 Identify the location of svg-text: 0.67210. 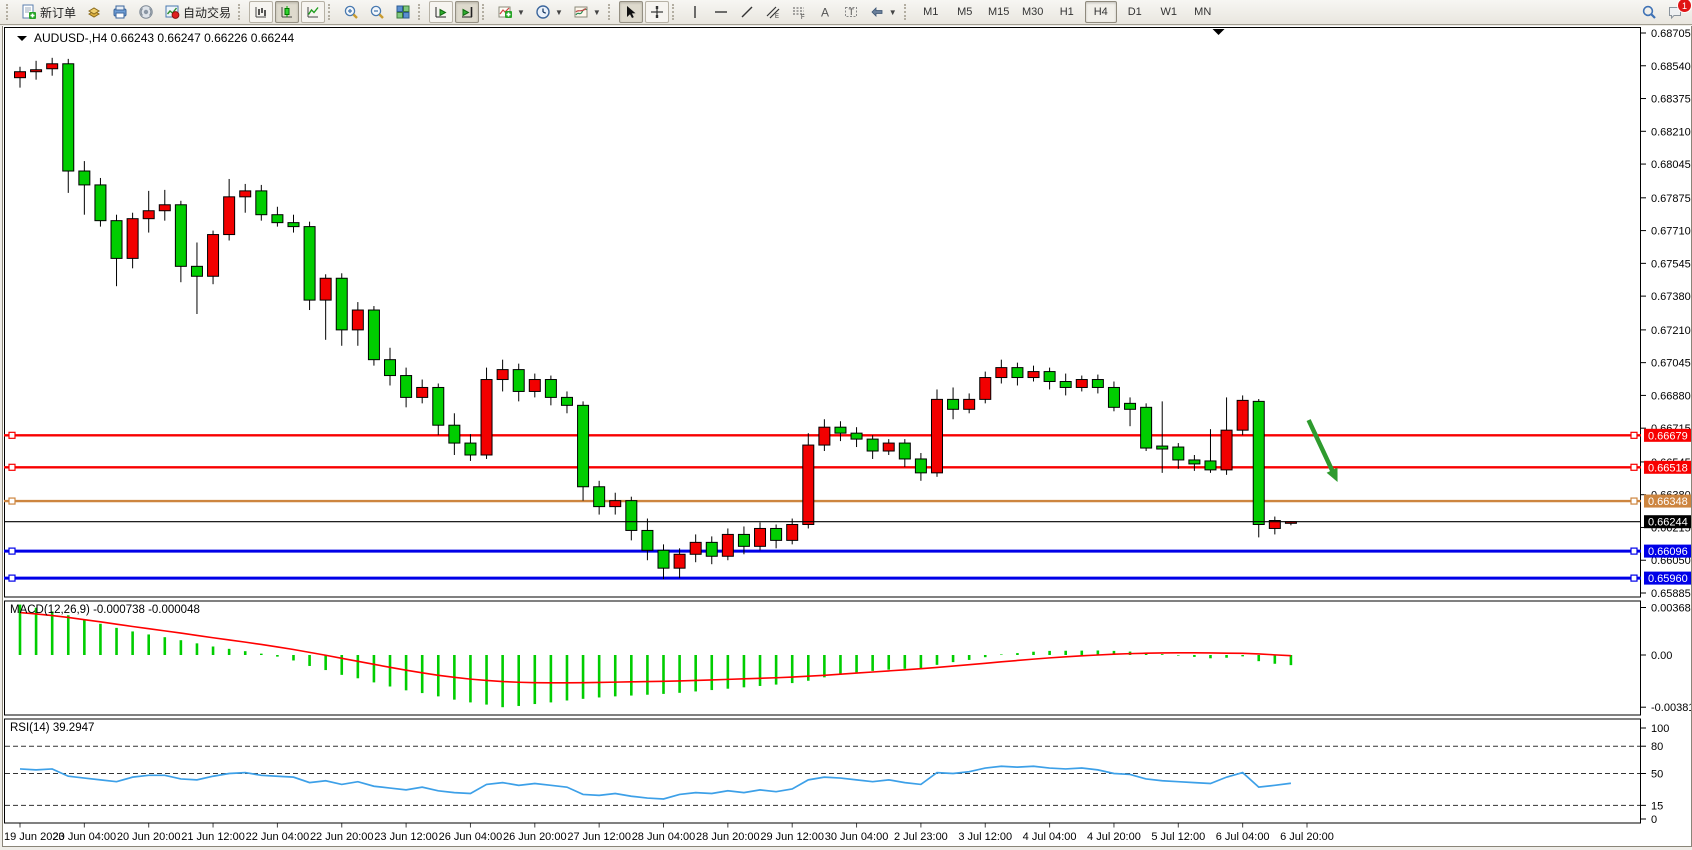
(1671, 331).